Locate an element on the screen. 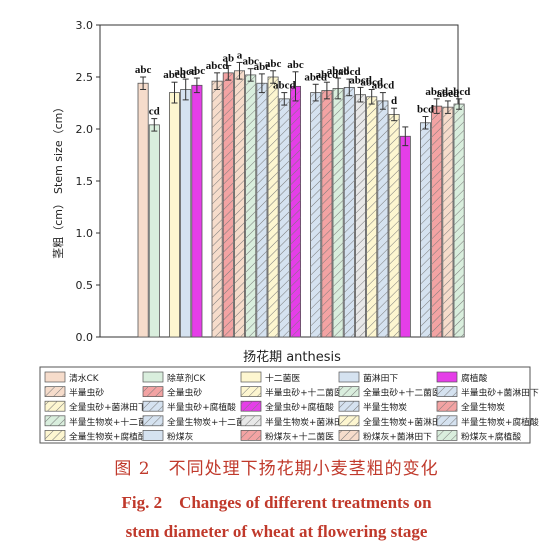 The height and width of the screenshot is (557, 553). legend-label: 半量虫砂 is located at coordinates (86, 393).